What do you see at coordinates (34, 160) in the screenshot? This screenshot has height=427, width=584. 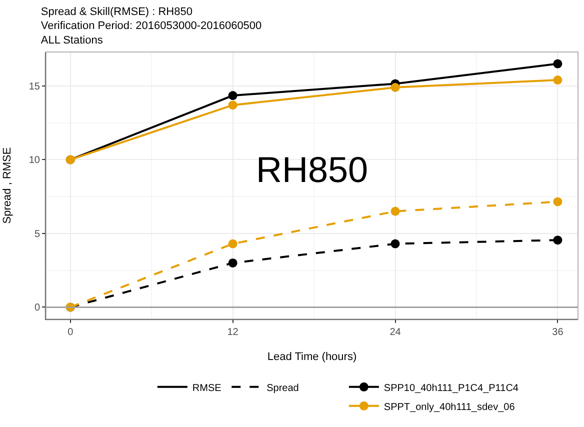 I see `y-tick-label: 10` at bounding box center [34, 160].